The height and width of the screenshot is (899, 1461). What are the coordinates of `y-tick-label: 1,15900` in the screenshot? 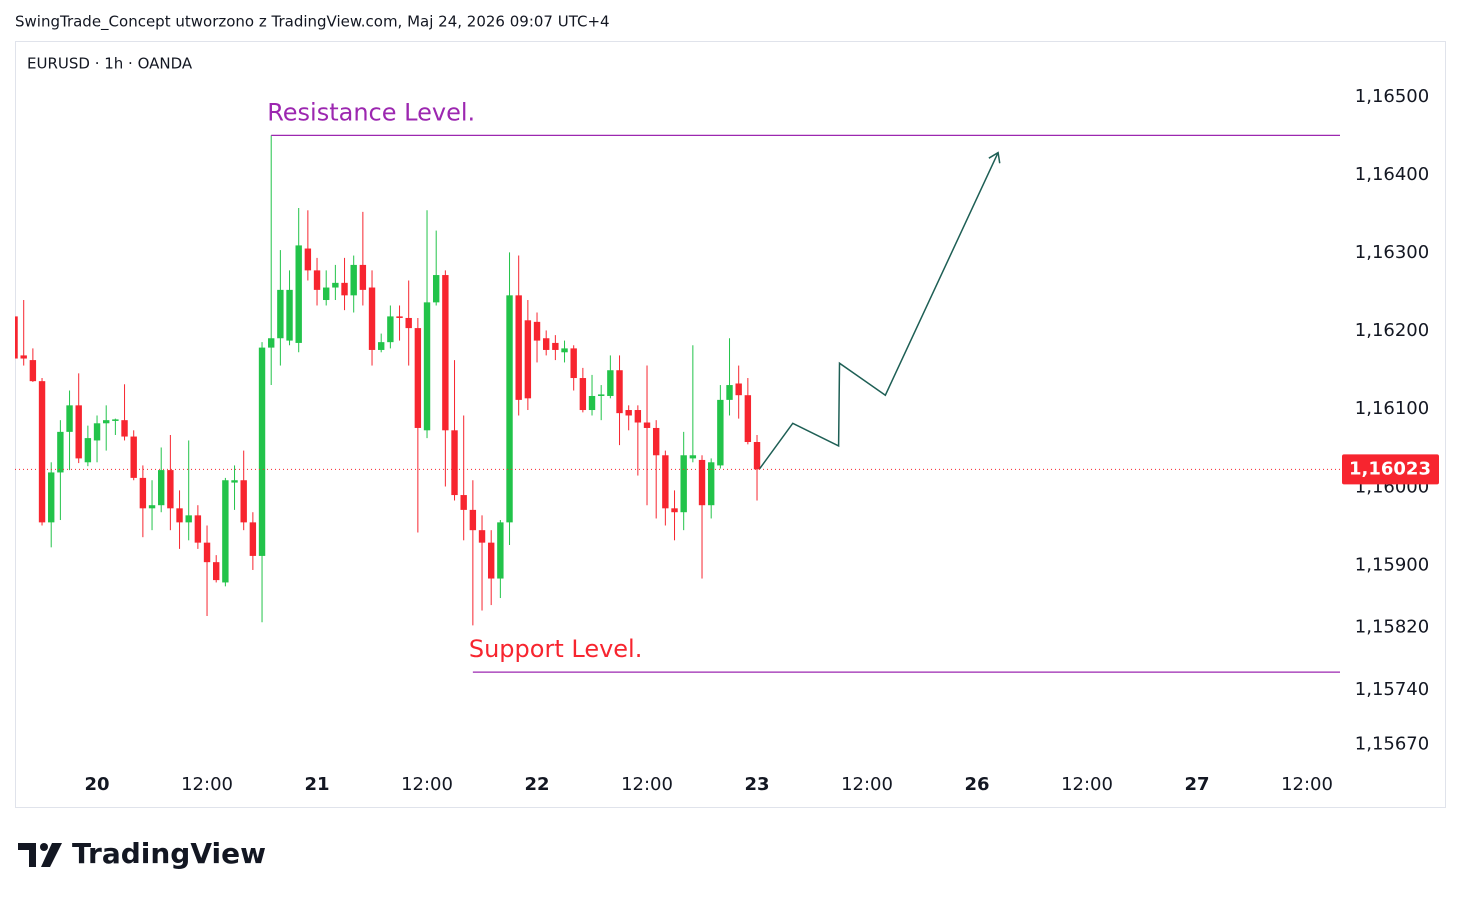 It's located at (1392, 564).